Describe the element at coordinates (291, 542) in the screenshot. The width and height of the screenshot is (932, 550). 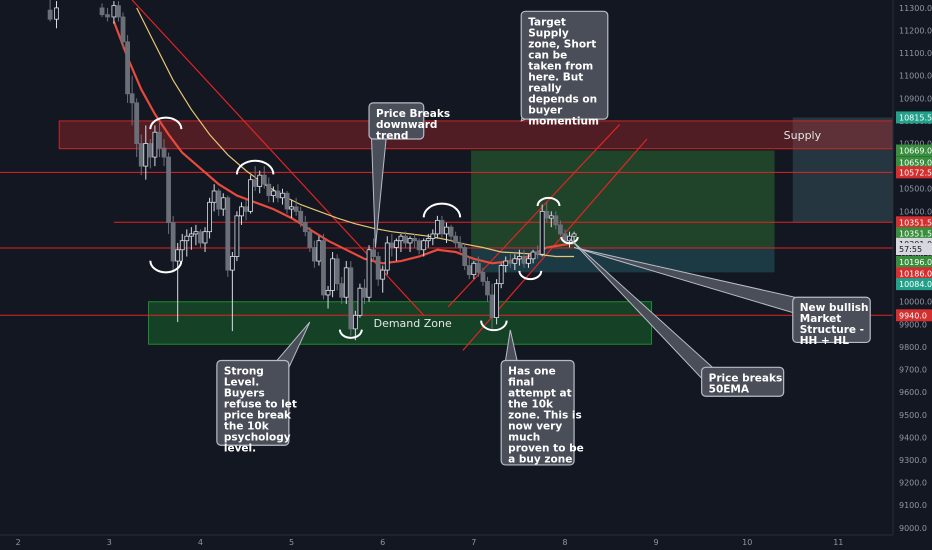
I see `x-tick-label: 5` at that location.